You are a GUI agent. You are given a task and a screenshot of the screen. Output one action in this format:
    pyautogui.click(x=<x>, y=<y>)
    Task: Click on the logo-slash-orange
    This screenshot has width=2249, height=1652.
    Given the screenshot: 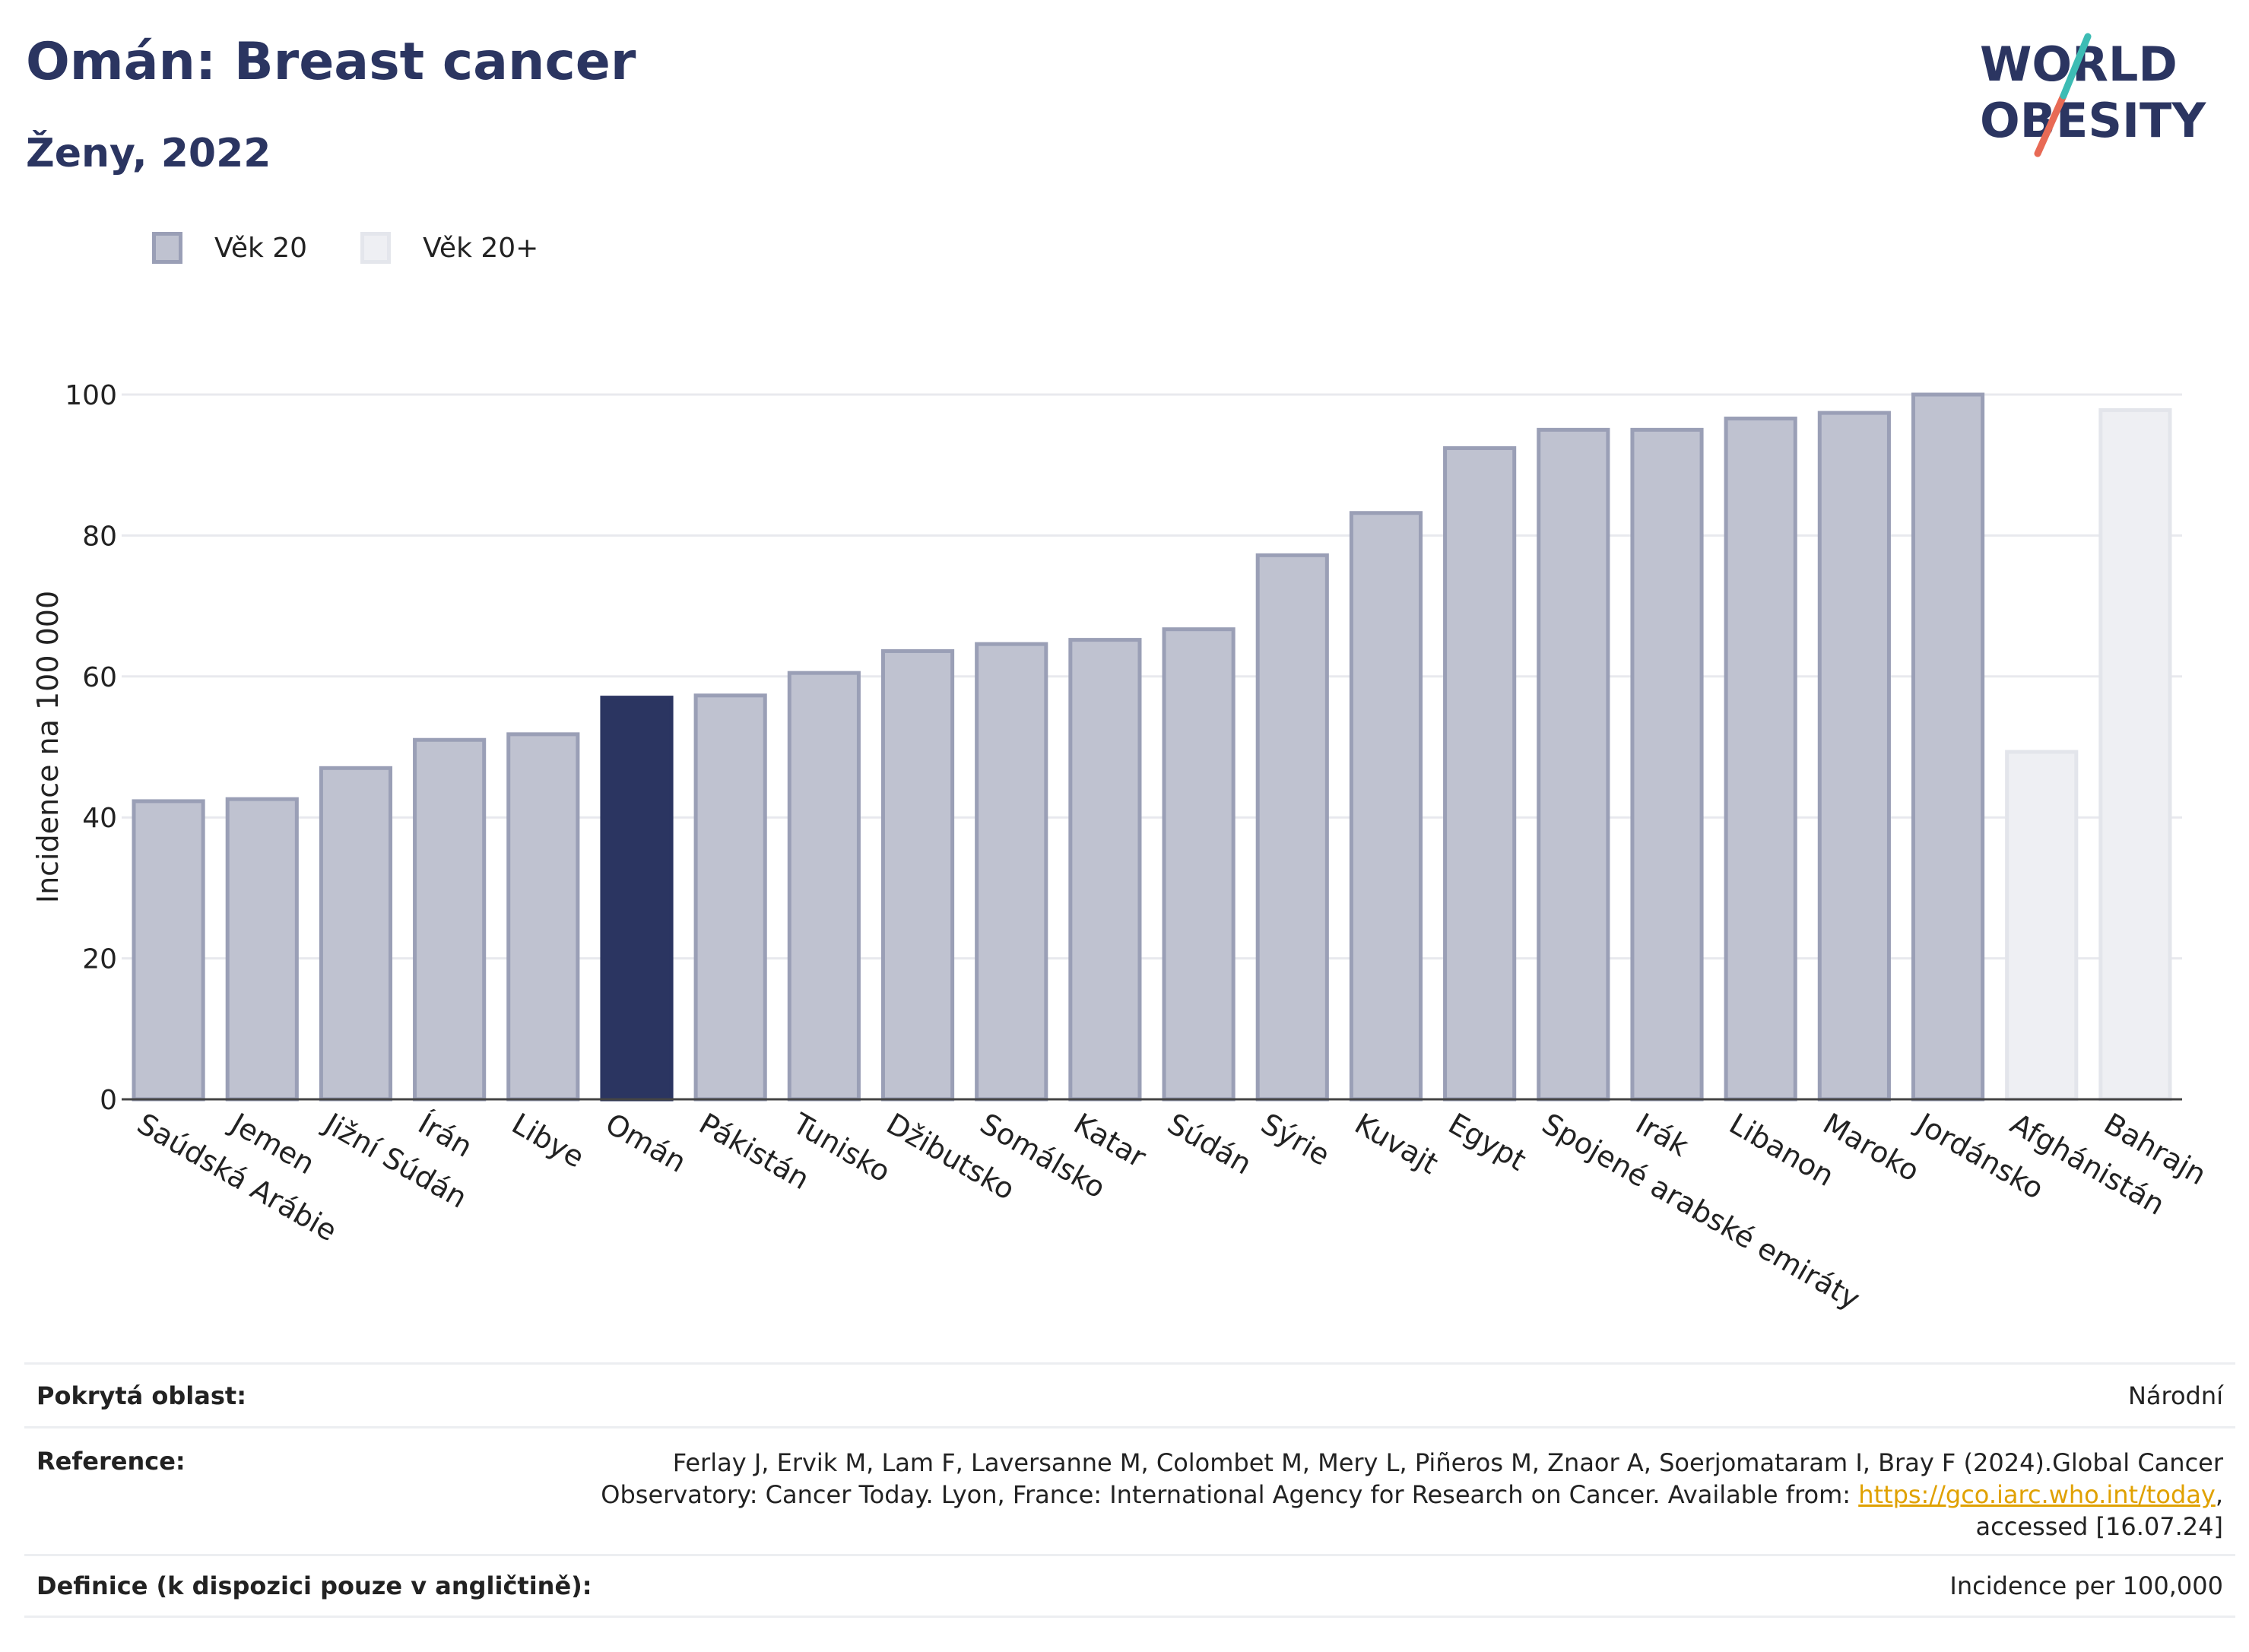 What is the action you would take?
    pyautogui.click(x=2050, y=124)
    